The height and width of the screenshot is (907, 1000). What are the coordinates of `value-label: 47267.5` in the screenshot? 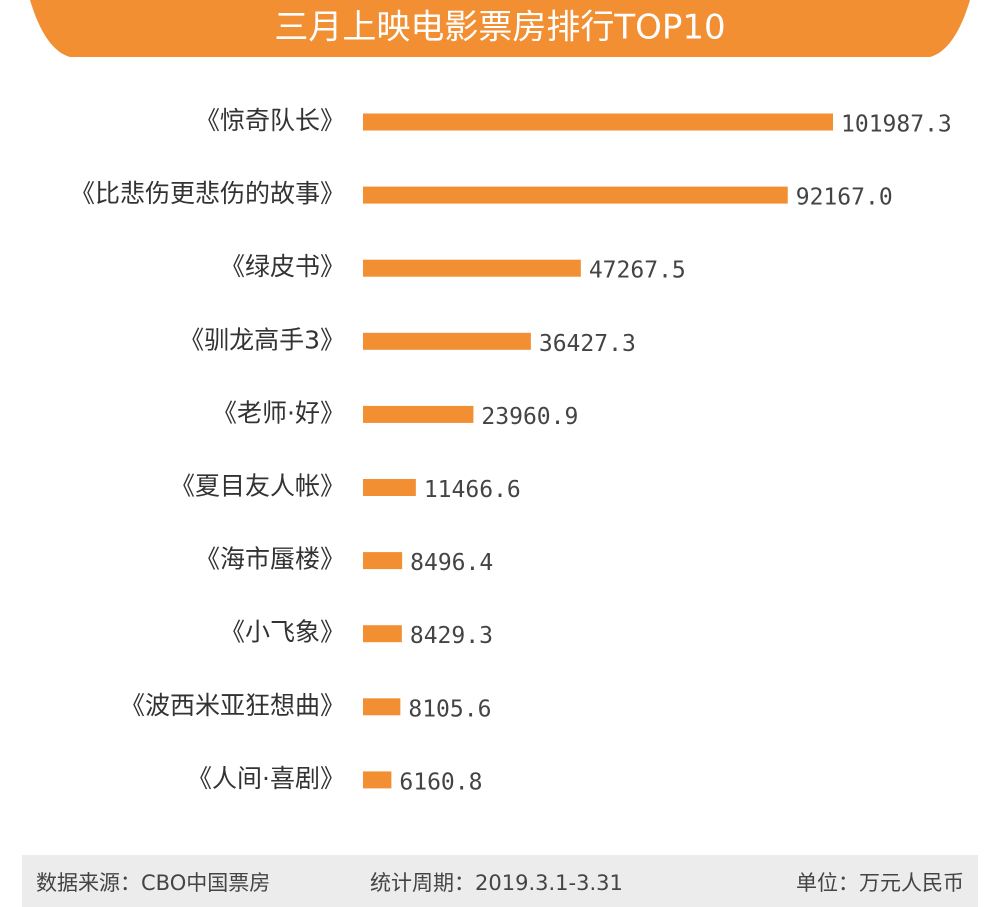 It's located at (637, 271).